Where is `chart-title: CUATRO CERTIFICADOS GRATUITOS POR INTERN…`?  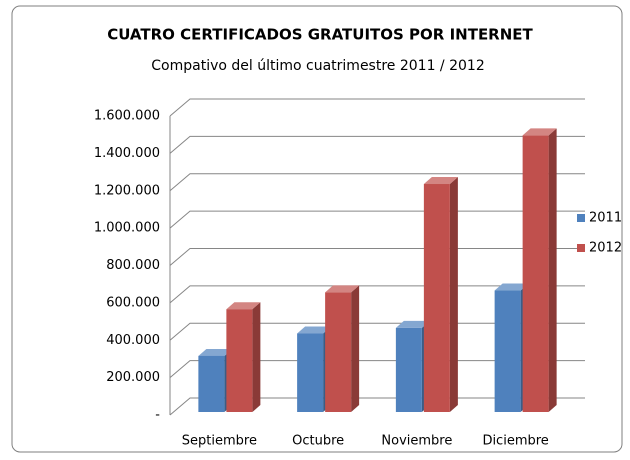 chart-title: CUATRO CERTIFICADOS GRATUITOS POR INTERN… is located at coordinates (320, 35).